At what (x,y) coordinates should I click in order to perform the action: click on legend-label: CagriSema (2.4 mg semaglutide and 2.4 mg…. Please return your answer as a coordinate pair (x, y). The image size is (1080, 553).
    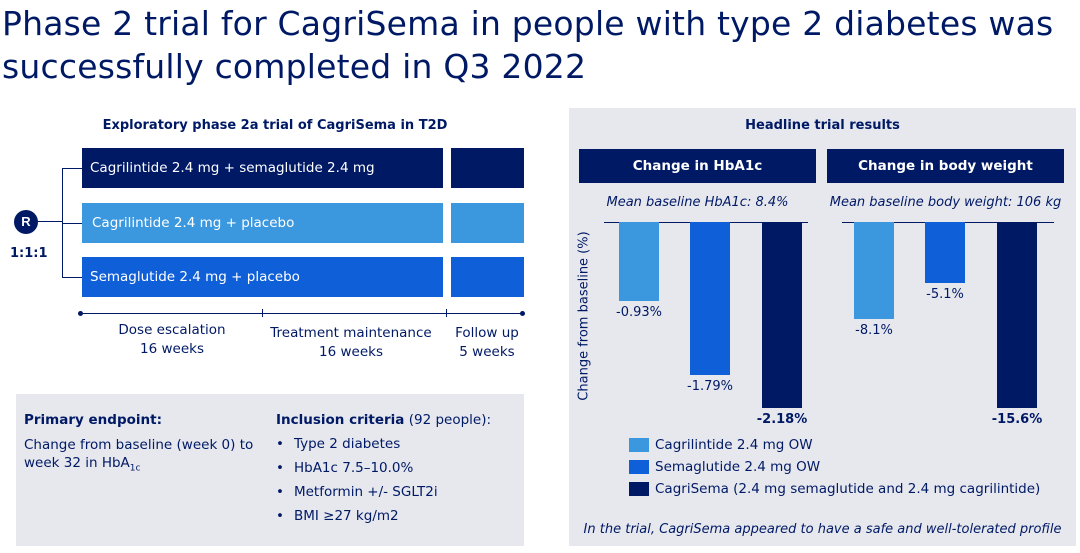
    Looking at the image, I should click on (848, 489).